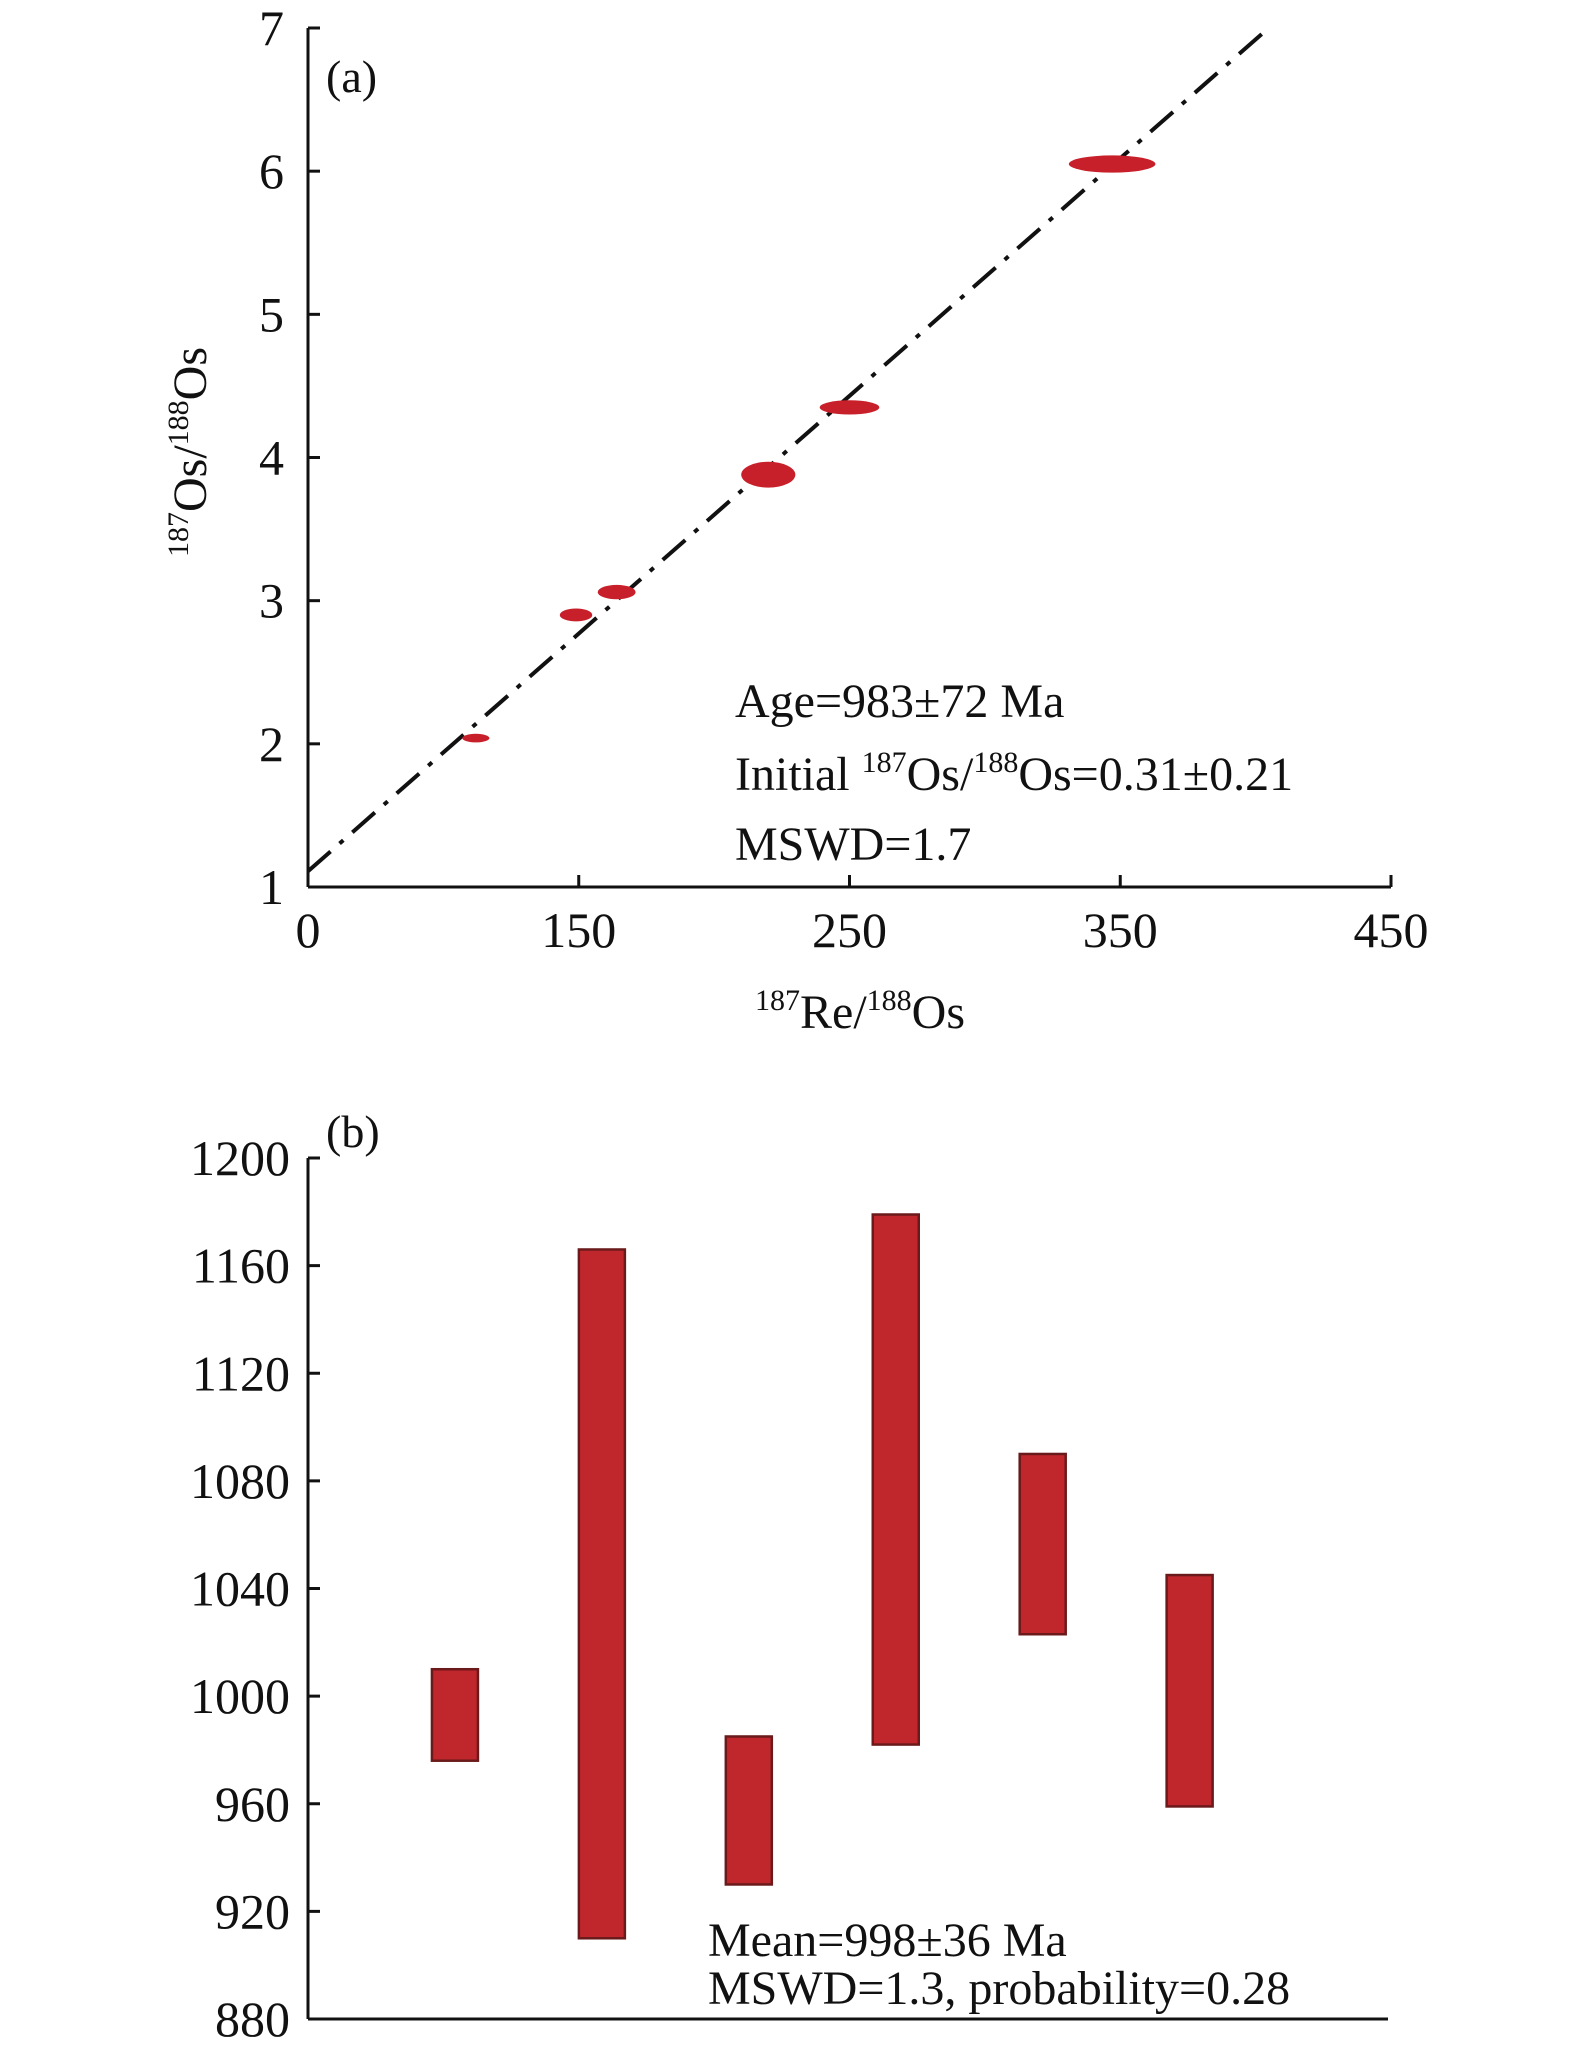  I want to click on initial-sup2: 188, so click(995, 762).